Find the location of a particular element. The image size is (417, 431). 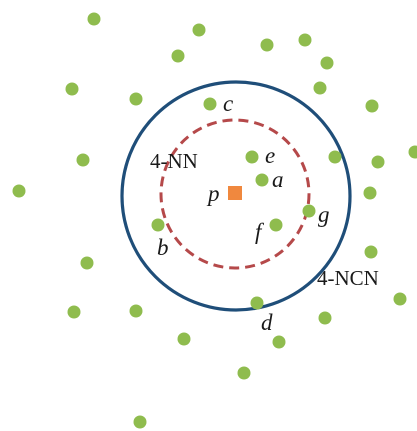

point-e is located at coordinates (252, 157).